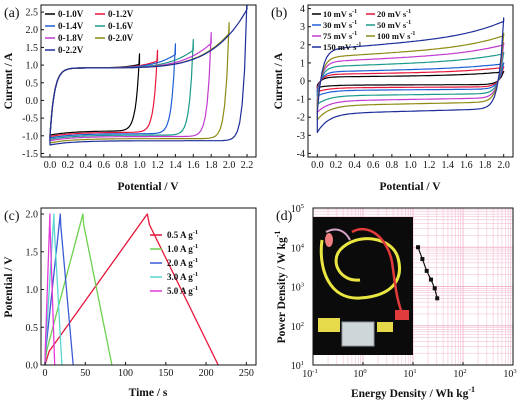 Image resolution: width=521 pixels, height=402 pixels. Describe the element at coordinates (182, 248) in the screenshot. I see `legend-label-1.0: 1.0 A g-1` at that location.